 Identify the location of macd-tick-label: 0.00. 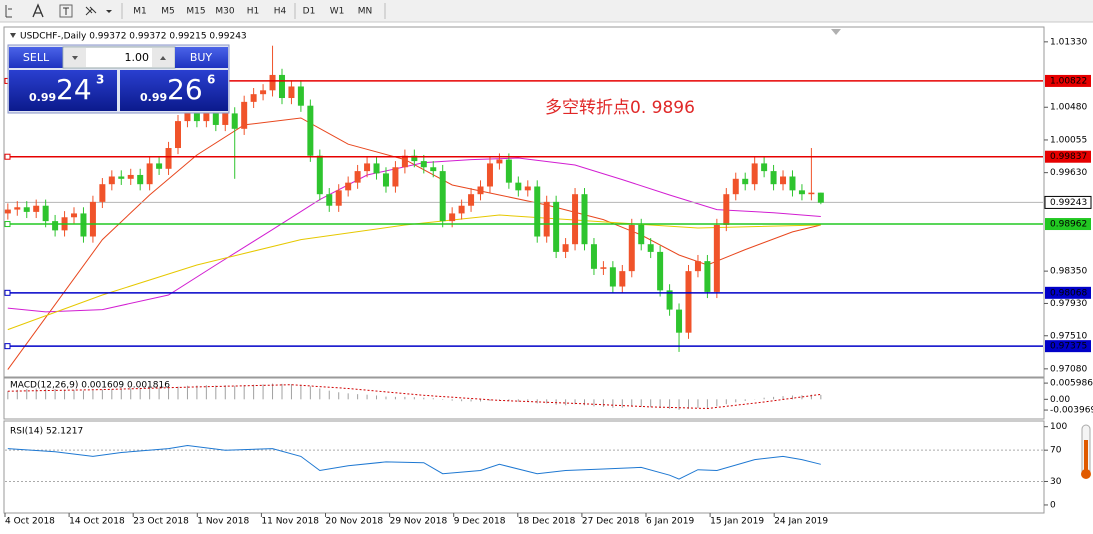
(1060, 400).